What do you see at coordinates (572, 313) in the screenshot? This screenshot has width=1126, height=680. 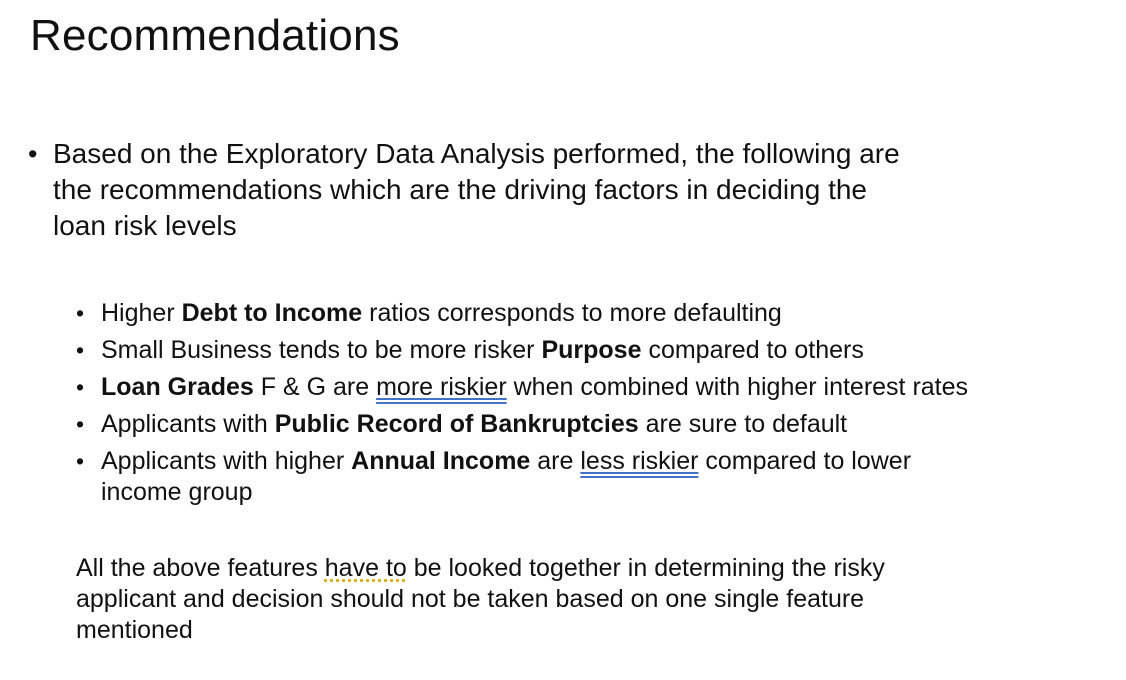 I see `text-span: ratios corresponds to more defaulting` at bounding box center [572, 313].